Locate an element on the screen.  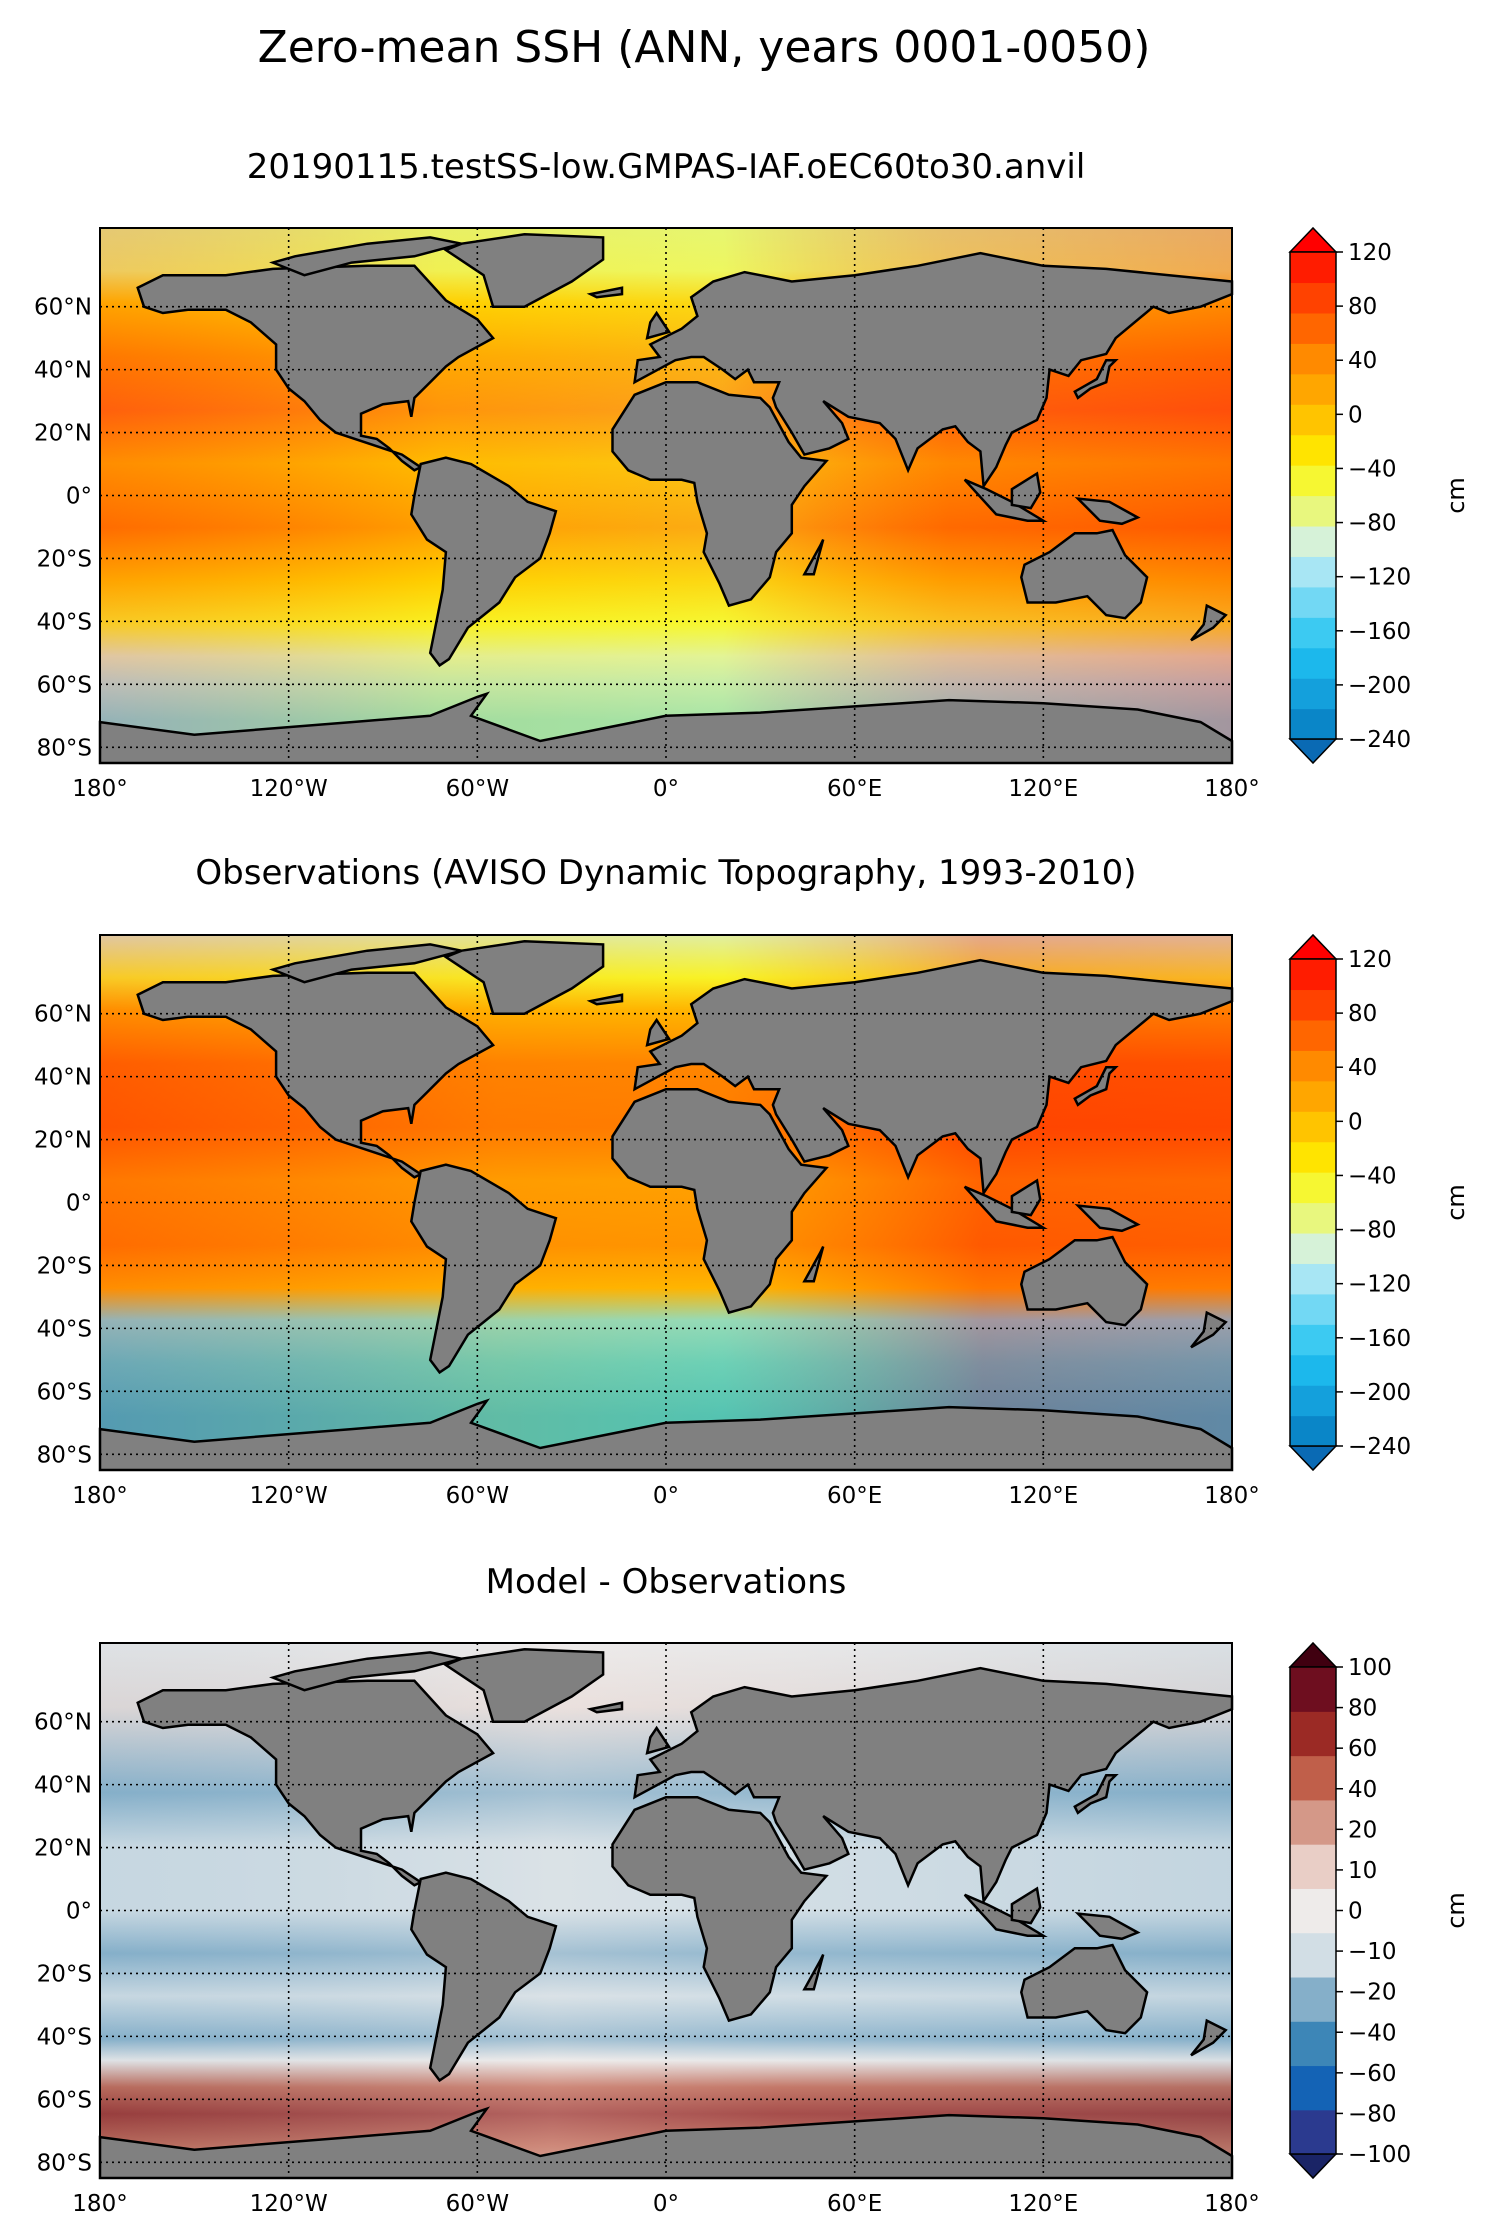
colorbar-tick-label: 20 is located at coordinates (1362, 1830).